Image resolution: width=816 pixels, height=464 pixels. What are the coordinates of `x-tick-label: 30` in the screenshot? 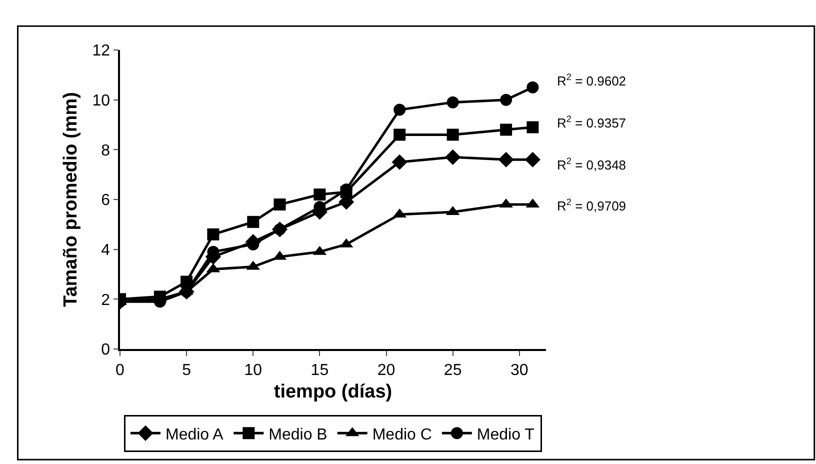 It's located at (519, 370).